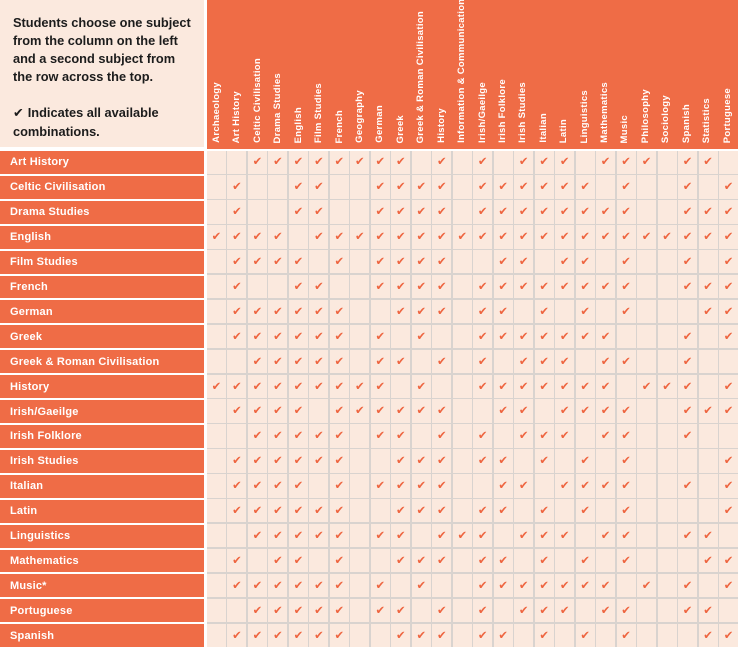  Describe the element at coordinates (102, 611) in the screenshot. I see `row-label: Portuguese` at that location.